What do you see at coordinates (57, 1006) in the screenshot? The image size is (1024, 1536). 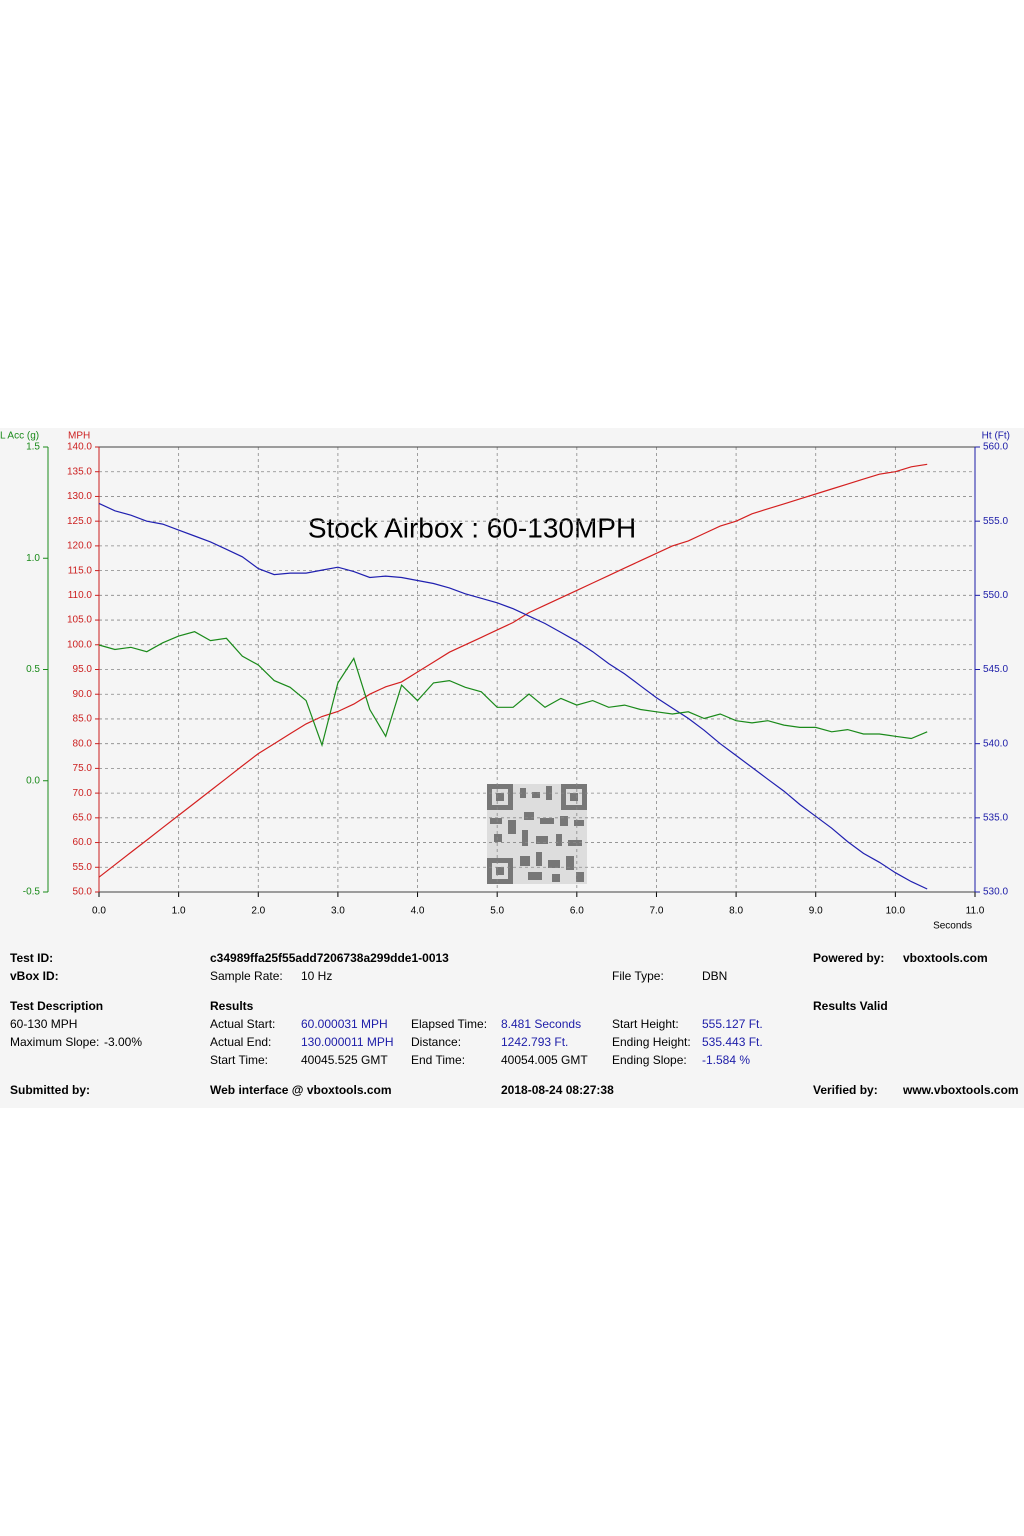 I see `heading: Test Description` at bounding box center [57, 1006].